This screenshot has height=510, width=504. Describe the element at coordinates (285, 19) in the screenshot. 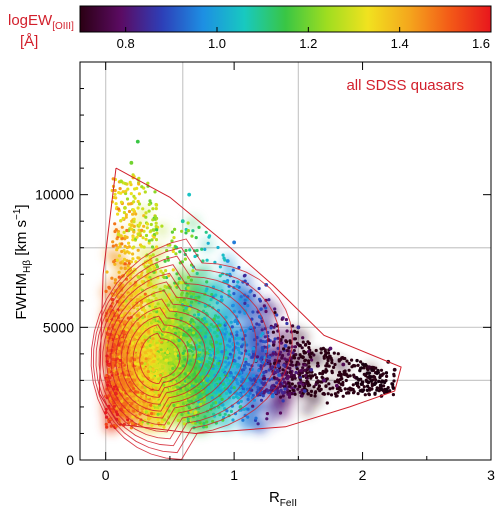

I see `colorbar-gradient` at that location.